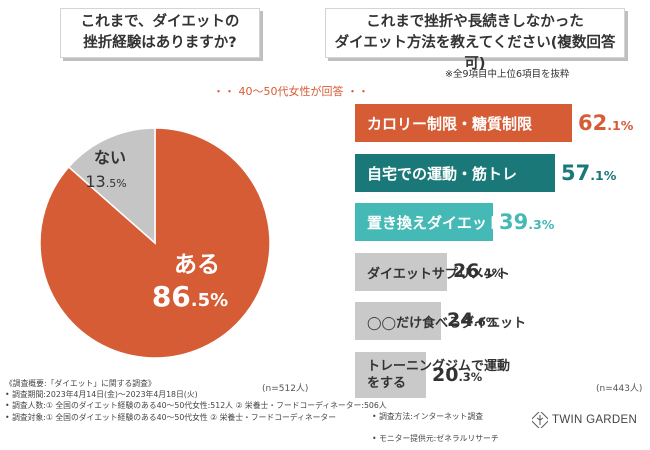  What do you see at coordinates (438, 274) in the screenshot?
I see `bar-label-4: ダイエットサプリメント` at bounding box center [438, 274].